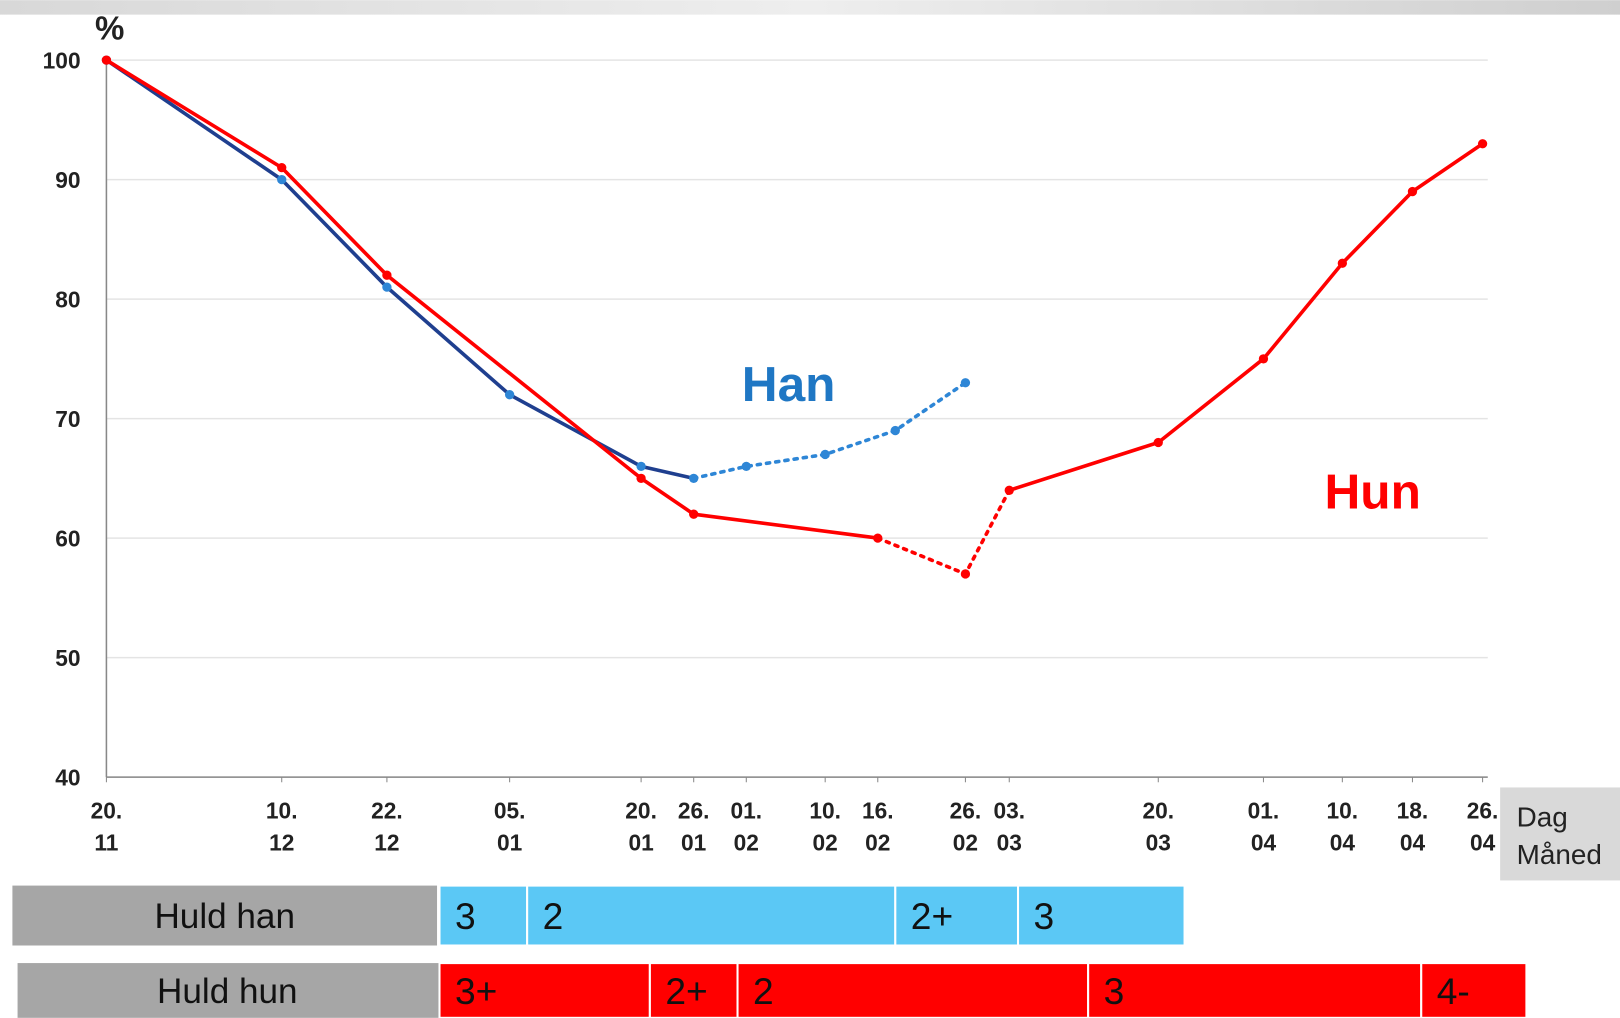 The width and height of the screenshot is (1620, 1018). I want to click on dotted-line, so click(943, 532).